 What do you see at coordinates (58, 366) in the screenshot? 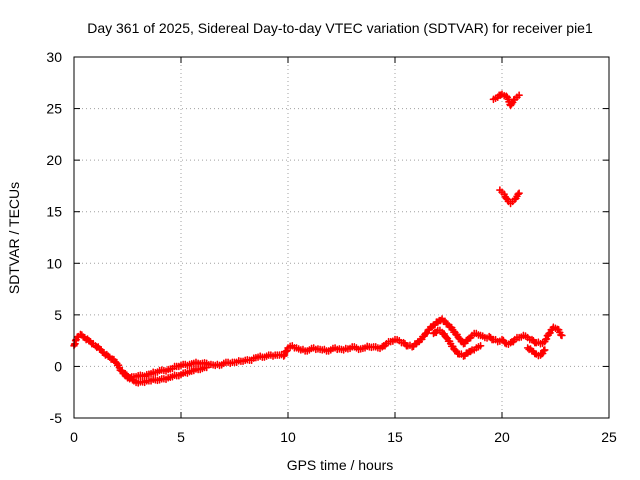
I see `y-tick-label: 0` at bounding box center [58, 366].